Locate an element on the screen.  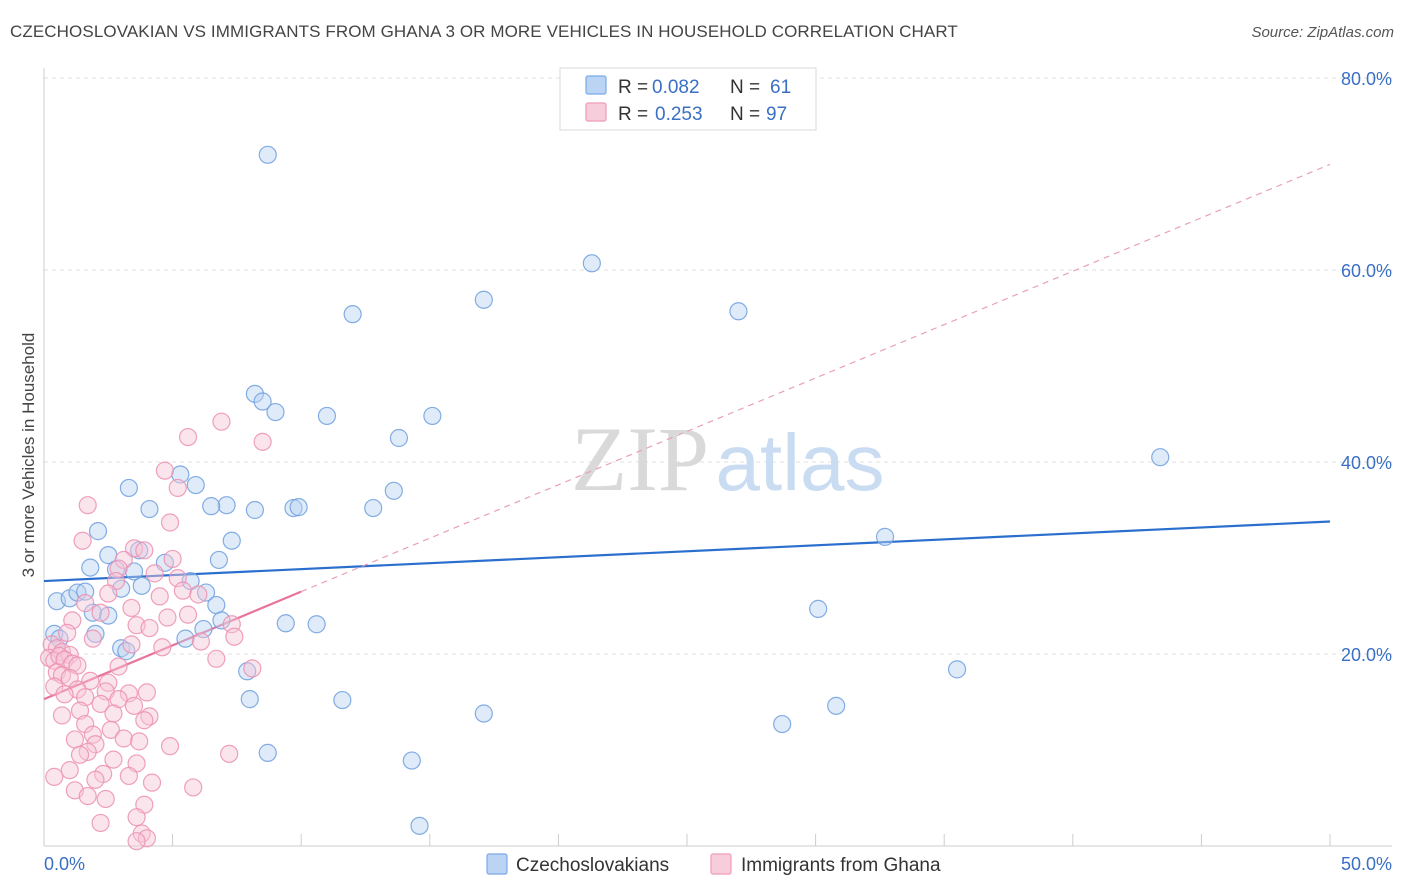
series-legend-label: Immigrants from Ghana is located at coordinates (841, 865).